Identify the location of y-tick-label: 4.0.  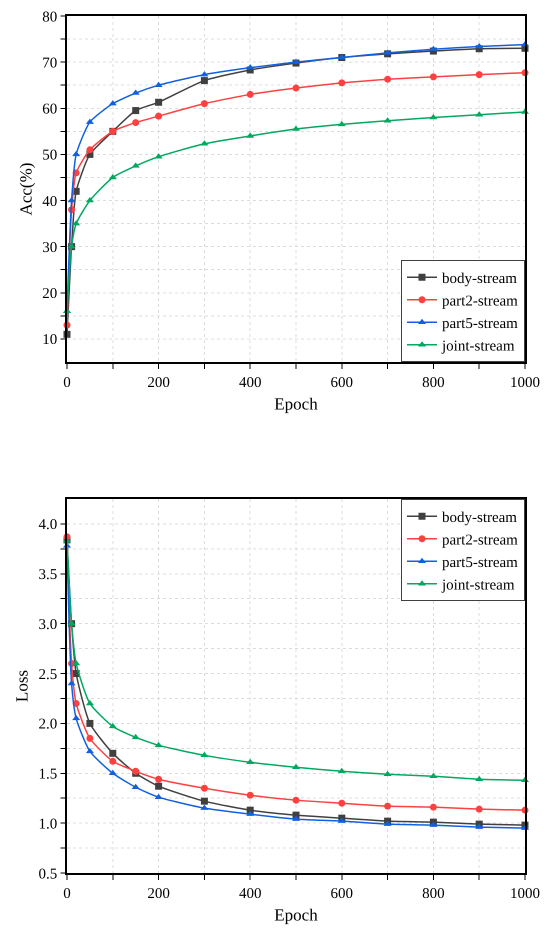
(48, 525).